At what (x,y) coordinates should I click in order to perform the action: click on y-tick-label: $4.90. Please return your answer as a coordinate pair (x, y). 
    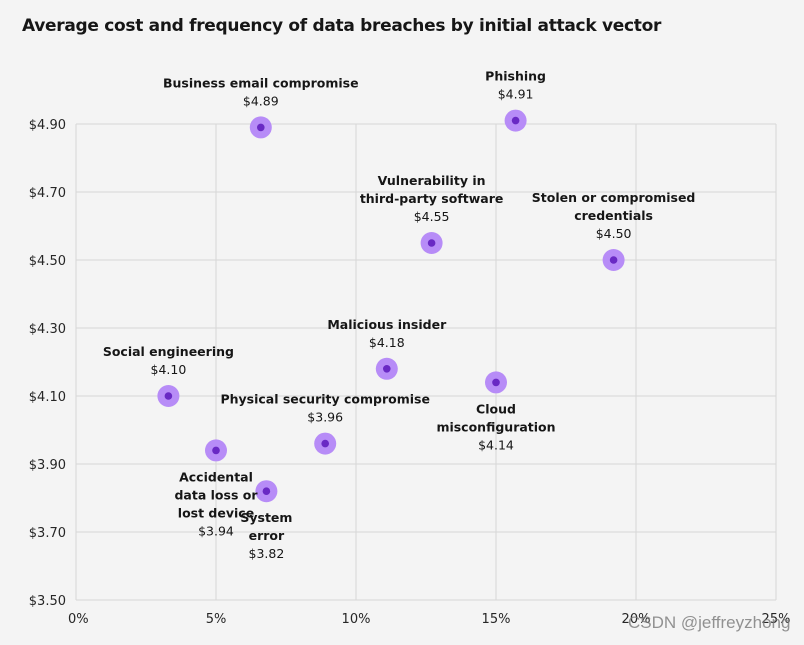
    Looking at the image, I should click on (47, 125).